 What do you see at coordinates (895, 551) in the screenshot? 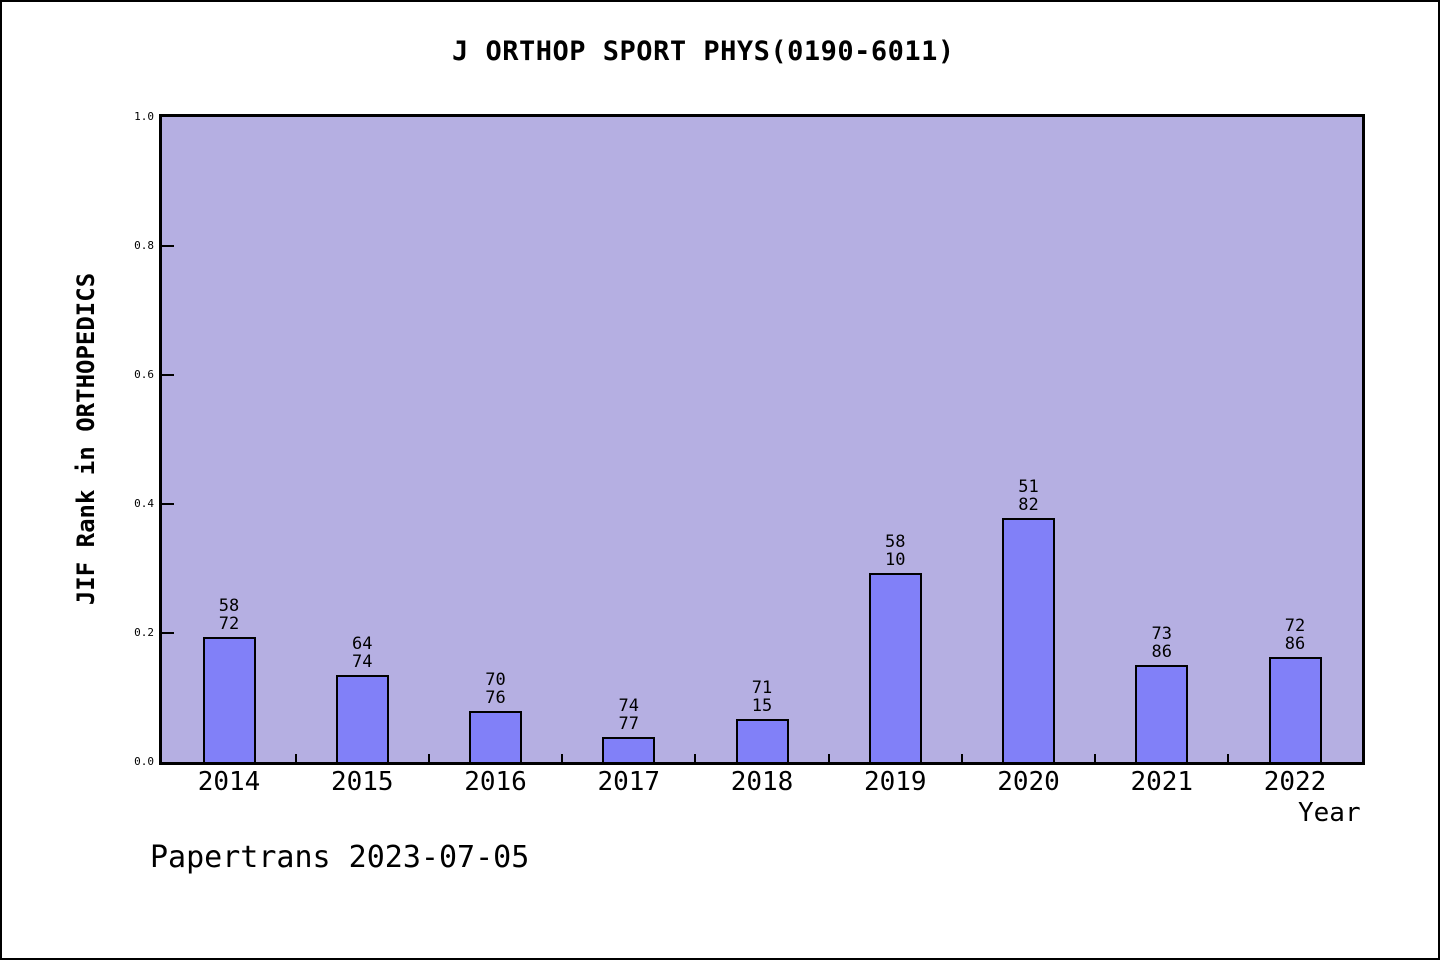
I see `bar-value-label-2019: 58 10` at bounding box center [895, 551].